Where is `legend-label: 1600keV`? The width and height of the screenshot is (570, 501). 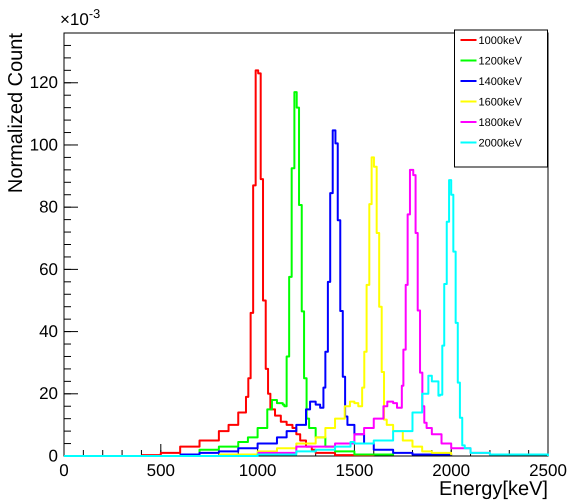 legend-label: 1600keV is located at coordinates (500, 102).